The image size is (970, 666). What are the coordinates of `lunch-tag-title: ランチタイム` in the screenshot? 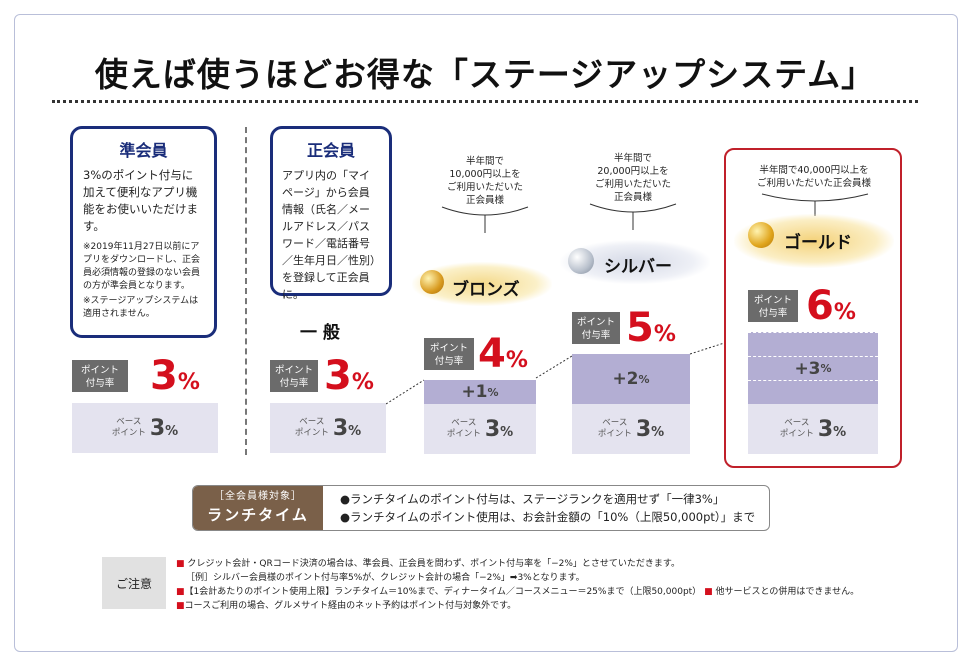 It's located at (258, 515).